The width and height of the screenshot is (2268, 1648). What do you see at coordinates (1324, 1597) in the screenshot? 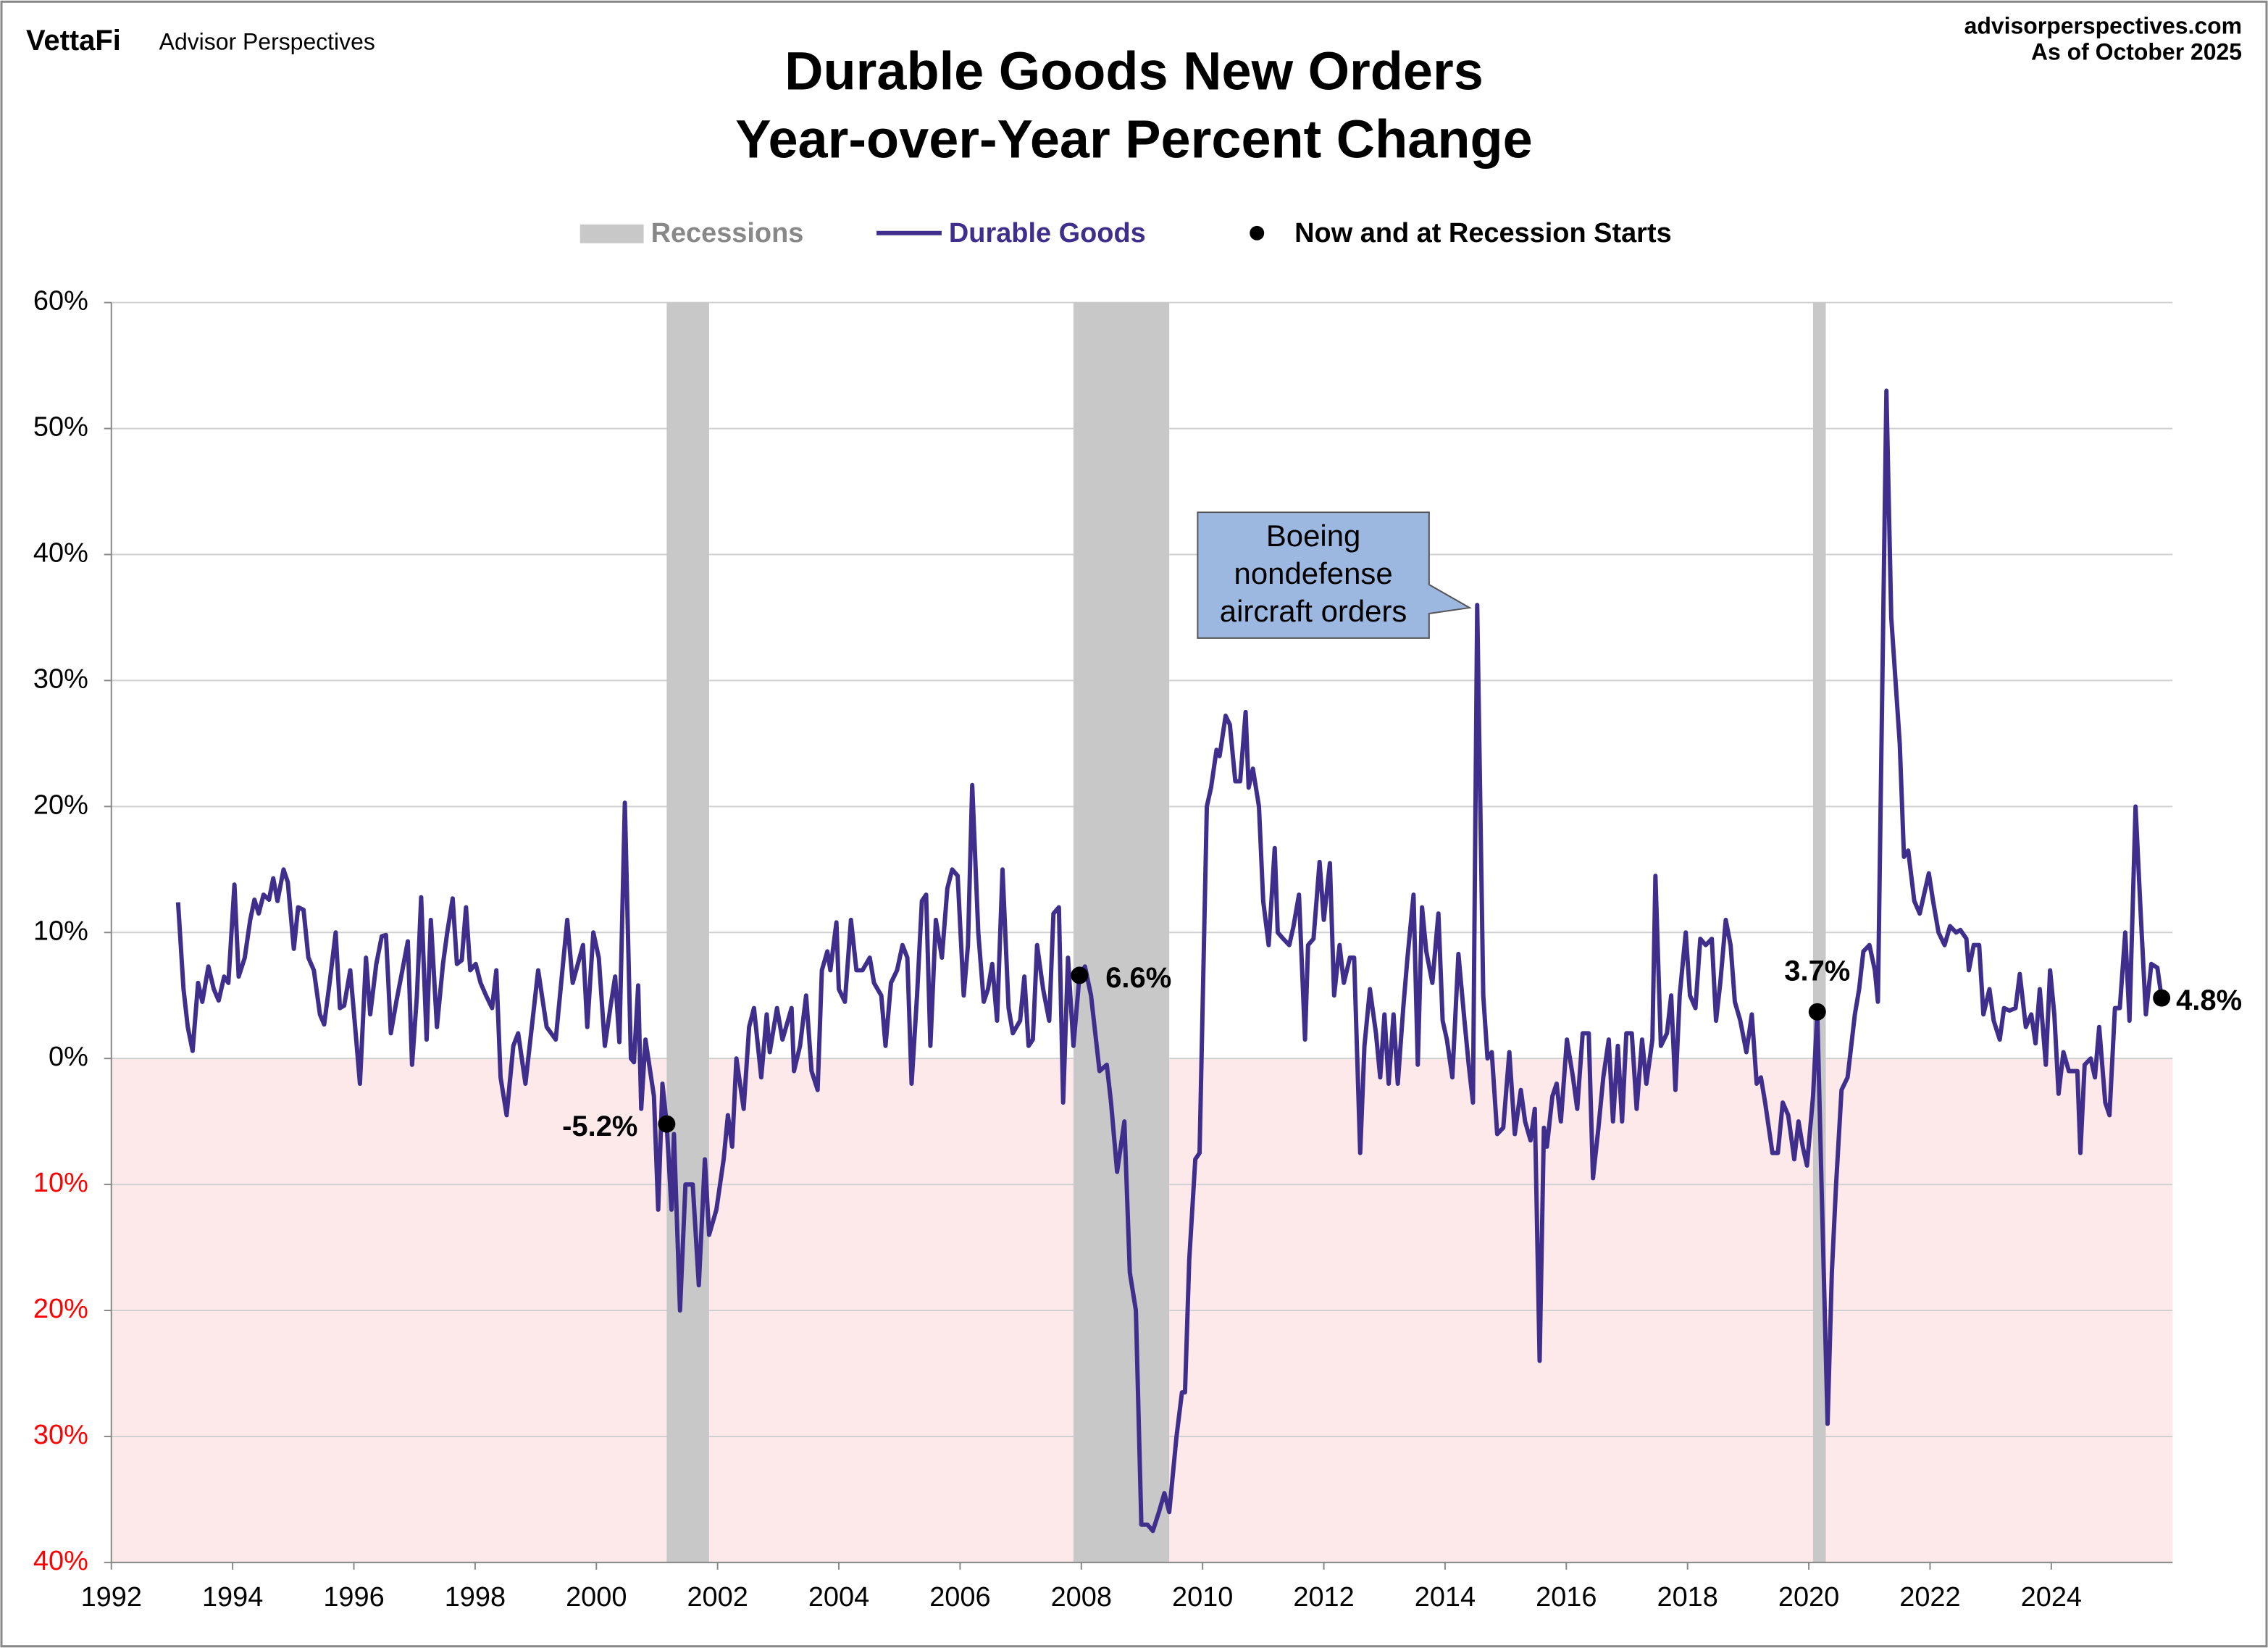
I see `x-tick-label: 2012` at bounding box center [1324, 1597].